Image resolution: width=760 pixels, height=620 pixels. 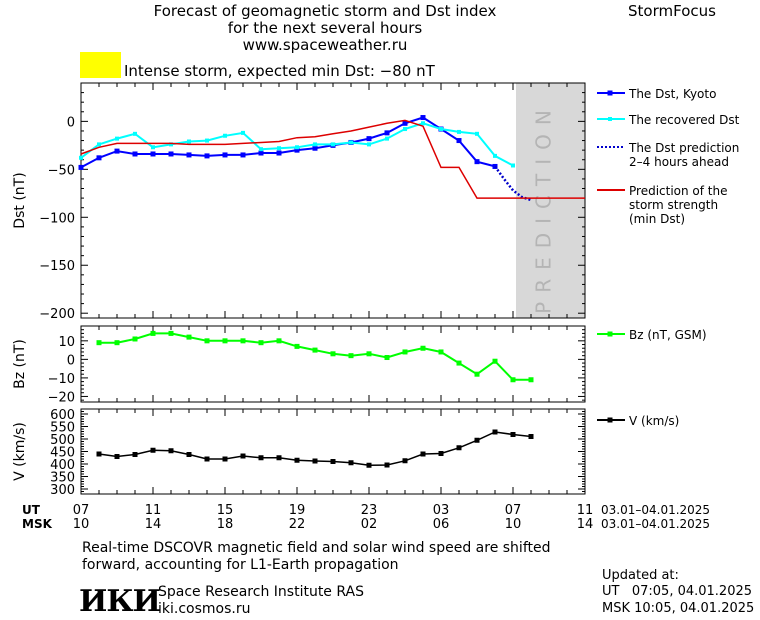 What do you see at coordinates (81, 510) in the screenshot?
I see `ut-tick-label: 07` at bounding box center [81, 510].